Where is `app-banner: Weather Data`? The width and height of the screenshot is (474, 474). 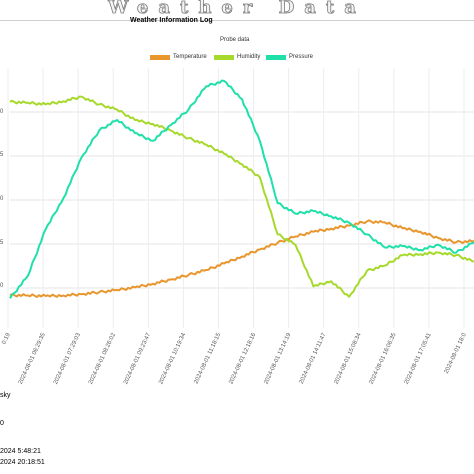 app-banner: Weather Data is located at coordinates (237, 10).